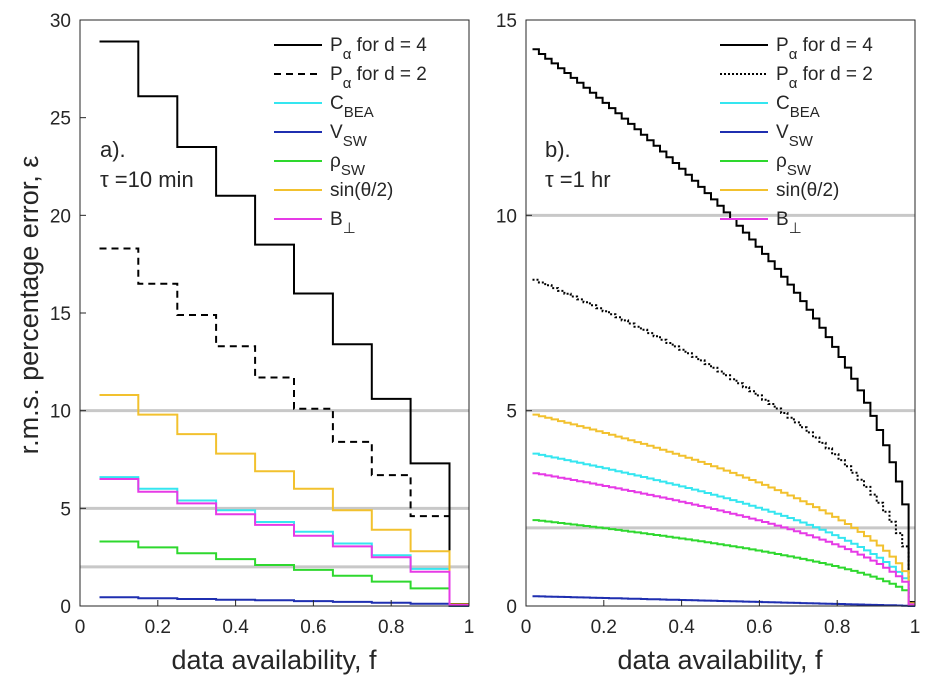  What do you see at coordinates (60, 21) in the screenshot?
I see `y-tick-label: 30` at bounding box center [60, 21].